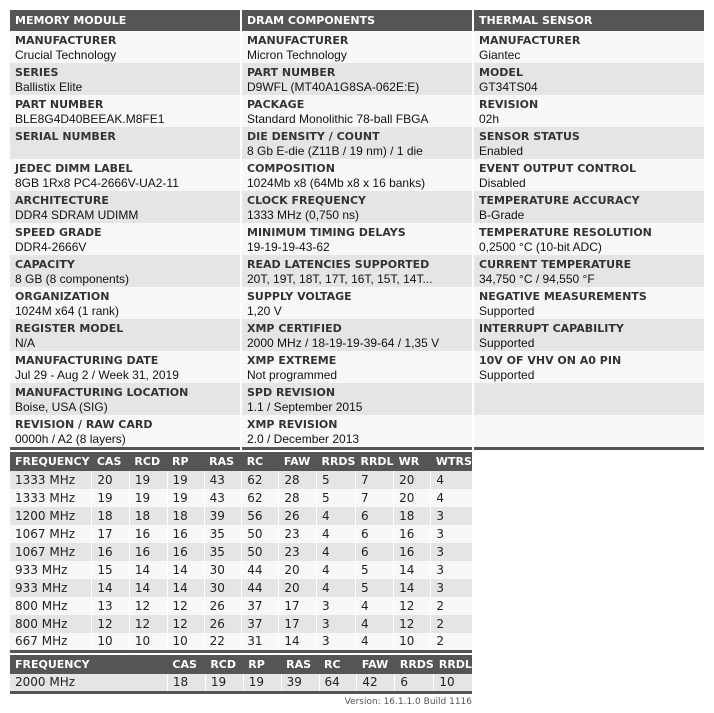  I want to click on info-row: 10V OF VHV ON A0 PIN Supported, so click(589, 367).